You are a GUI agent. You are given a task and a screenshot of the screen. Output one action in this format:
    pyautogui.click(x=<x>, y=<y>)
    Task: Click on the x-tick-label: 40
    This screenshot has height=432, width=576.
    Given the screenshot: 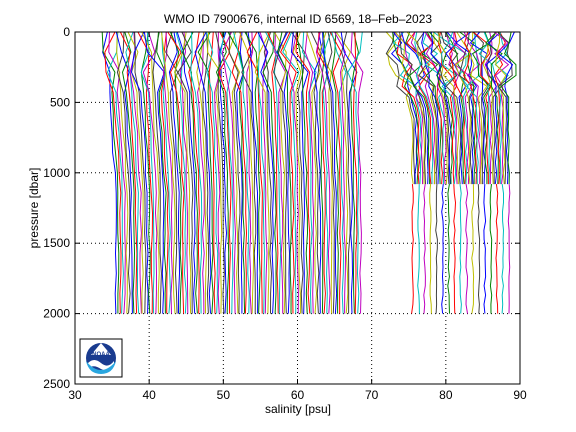 What is the action you would take?
    pyautogui.click(x=149, y=395)
    